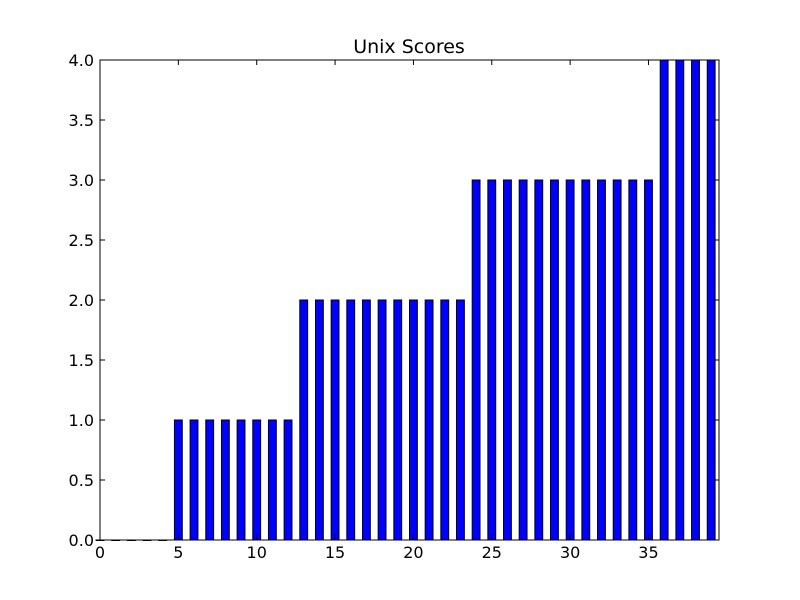 This screenshot has height=600, width=800. Describe the element at coordinates (413, 552) in the screenshot. I see `x-tick-label-4: 20` at that location.